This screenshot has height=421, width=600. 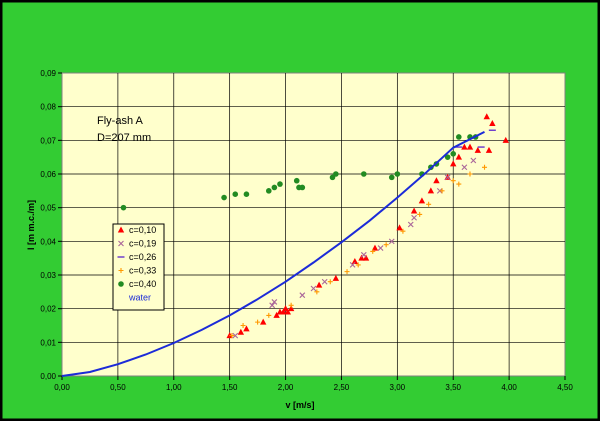 What do you see at coordinates (342, 387) in the screenshot?
I see `x-tick-label: 2,50` at bounding box center [342, 387].